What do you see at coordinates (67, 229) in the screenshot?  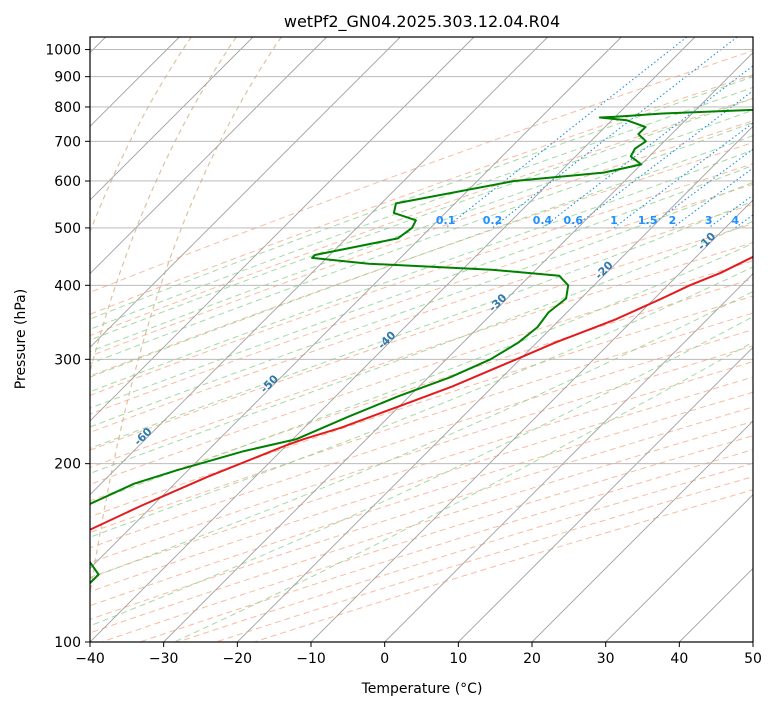 I see `y-tick-label: 500` at bounding box center [67, 229].